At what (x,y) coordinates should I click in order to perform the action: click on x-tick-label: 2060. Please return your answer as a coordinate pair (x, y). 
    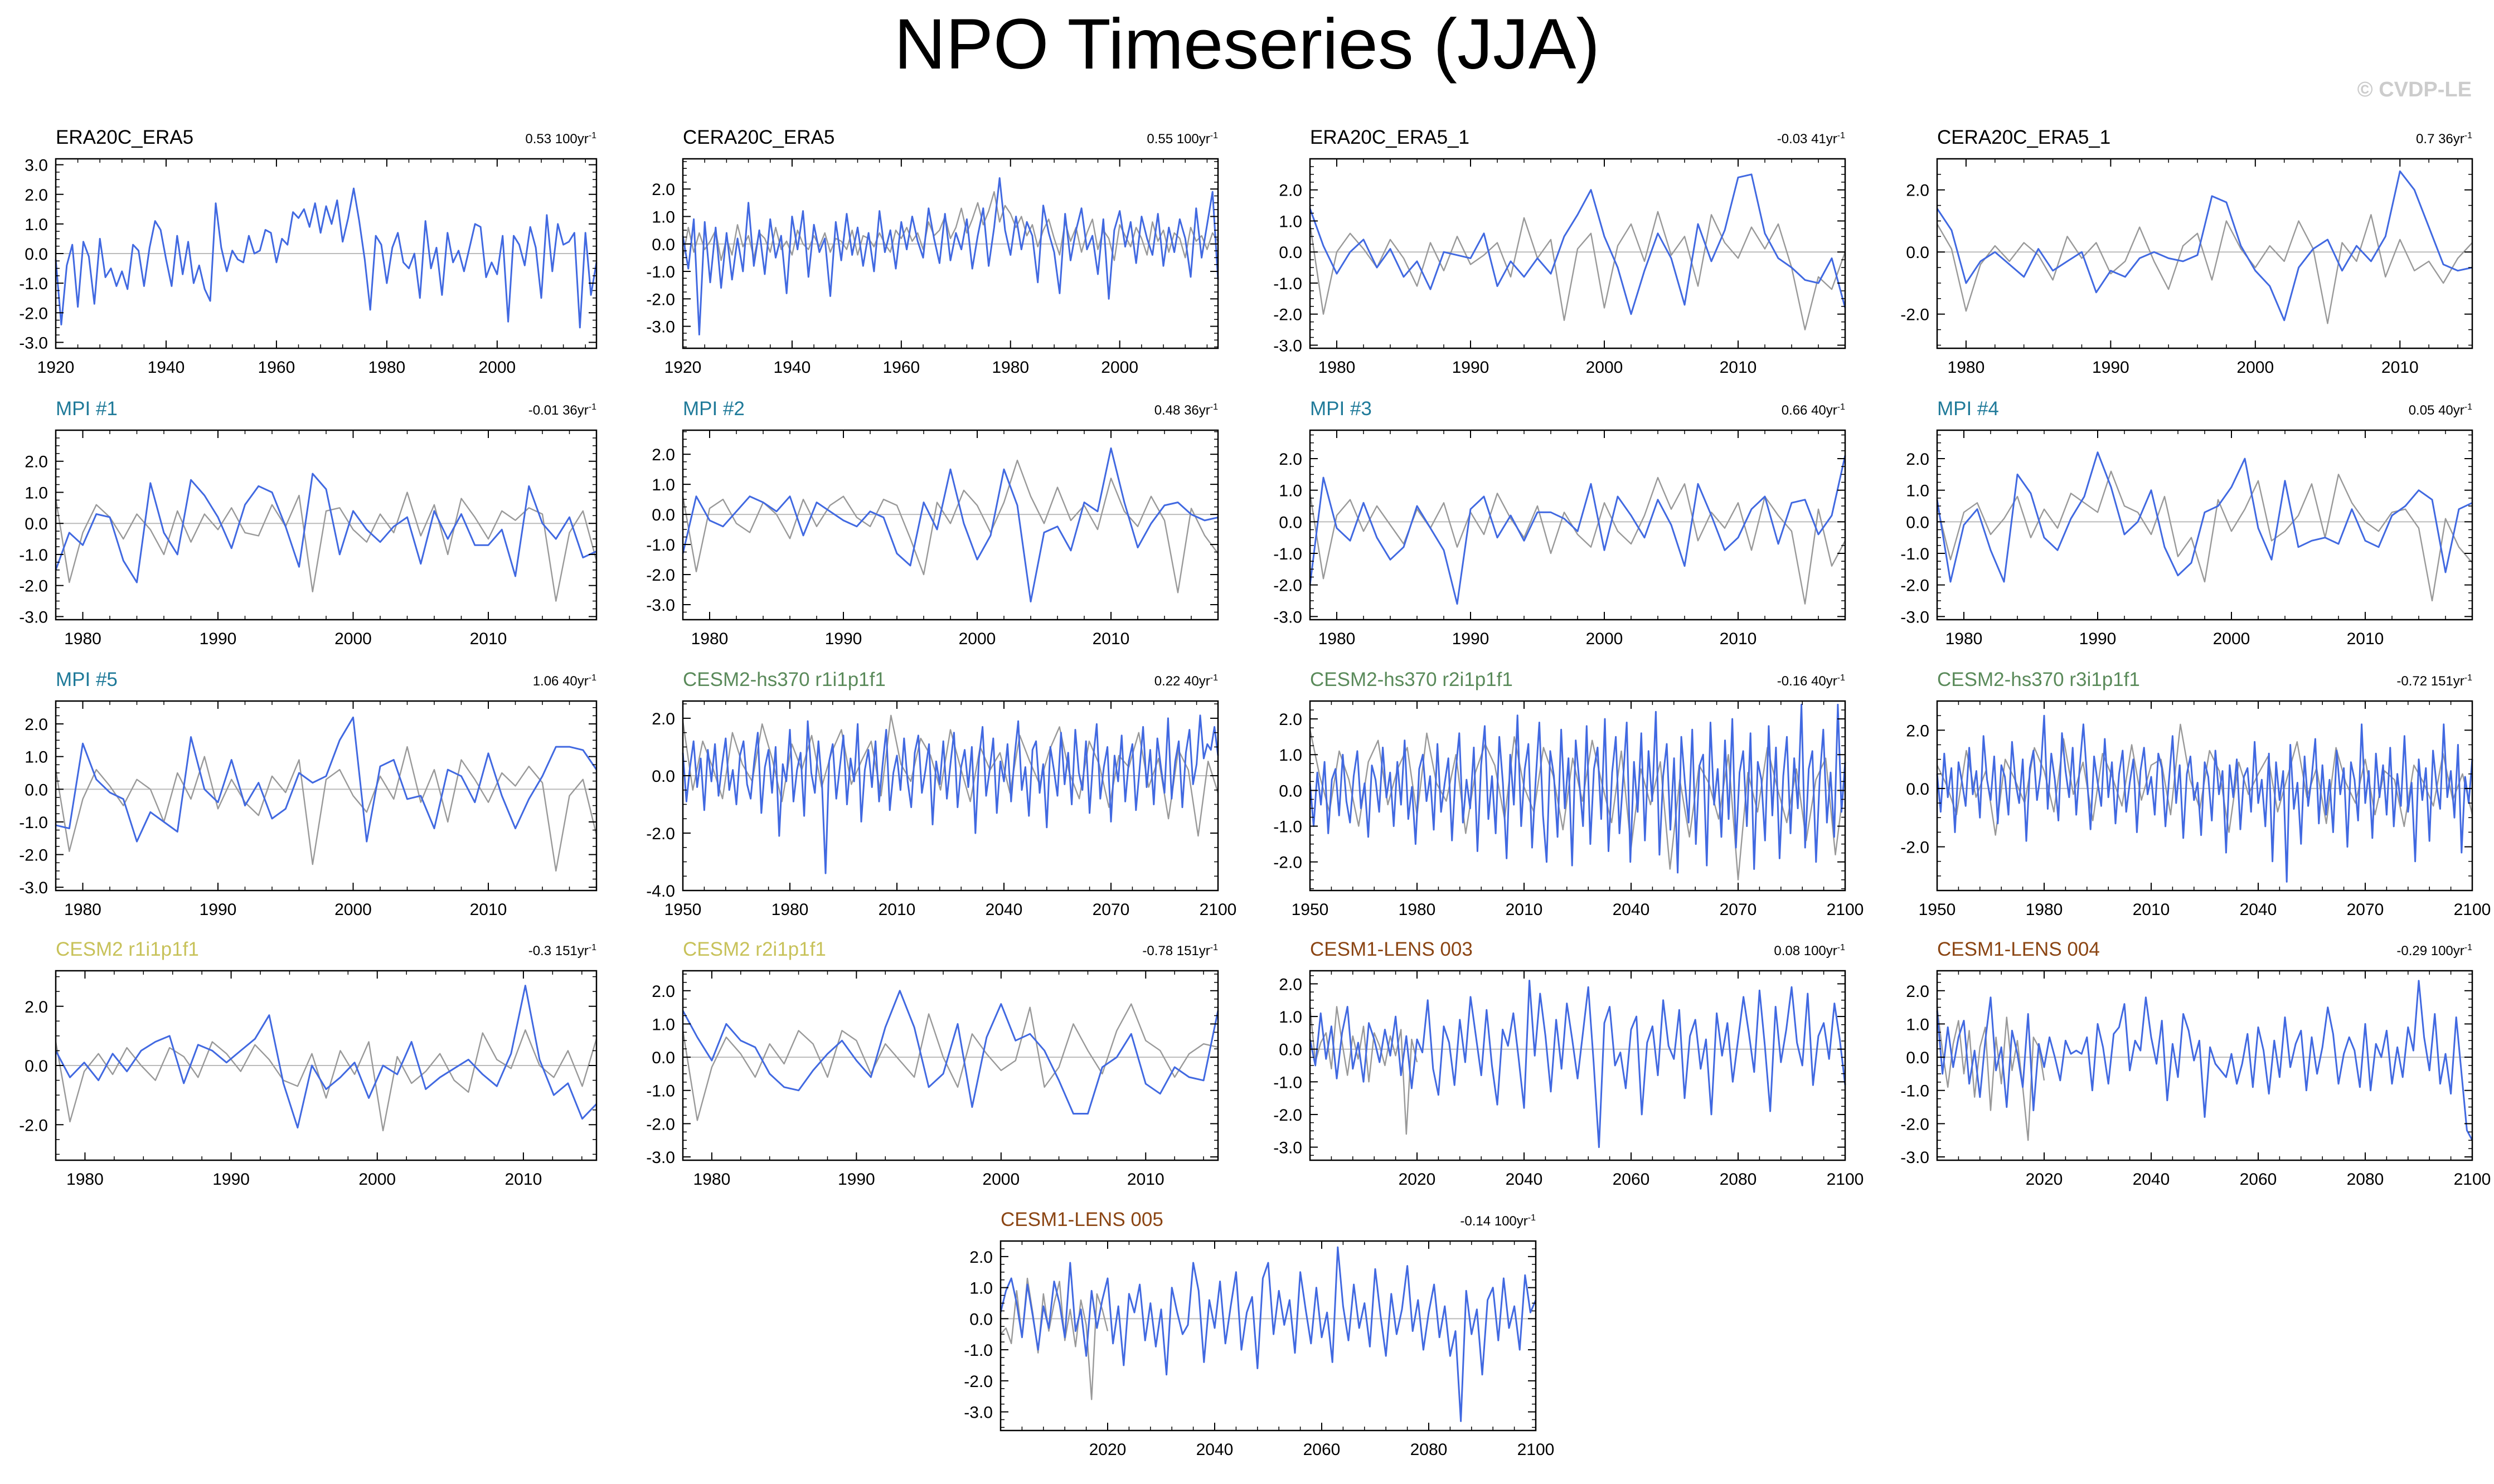
    Looking at the image, I should click on (1322, 1450).